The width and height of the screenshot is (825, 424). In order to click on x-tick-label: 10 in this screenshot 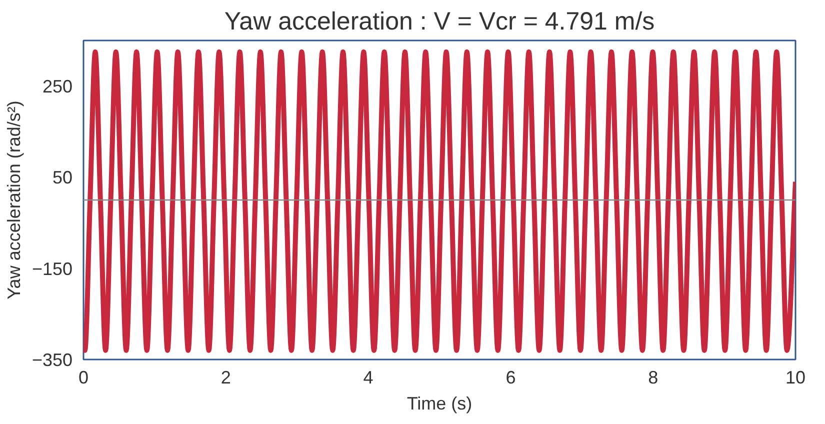, I will do `click(795, 378)`.